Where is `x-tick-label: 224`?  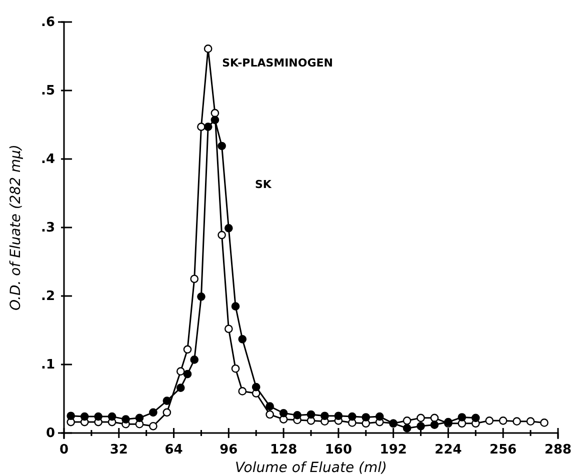 x-tick-label: 224 is located at coordinates (448, 450).